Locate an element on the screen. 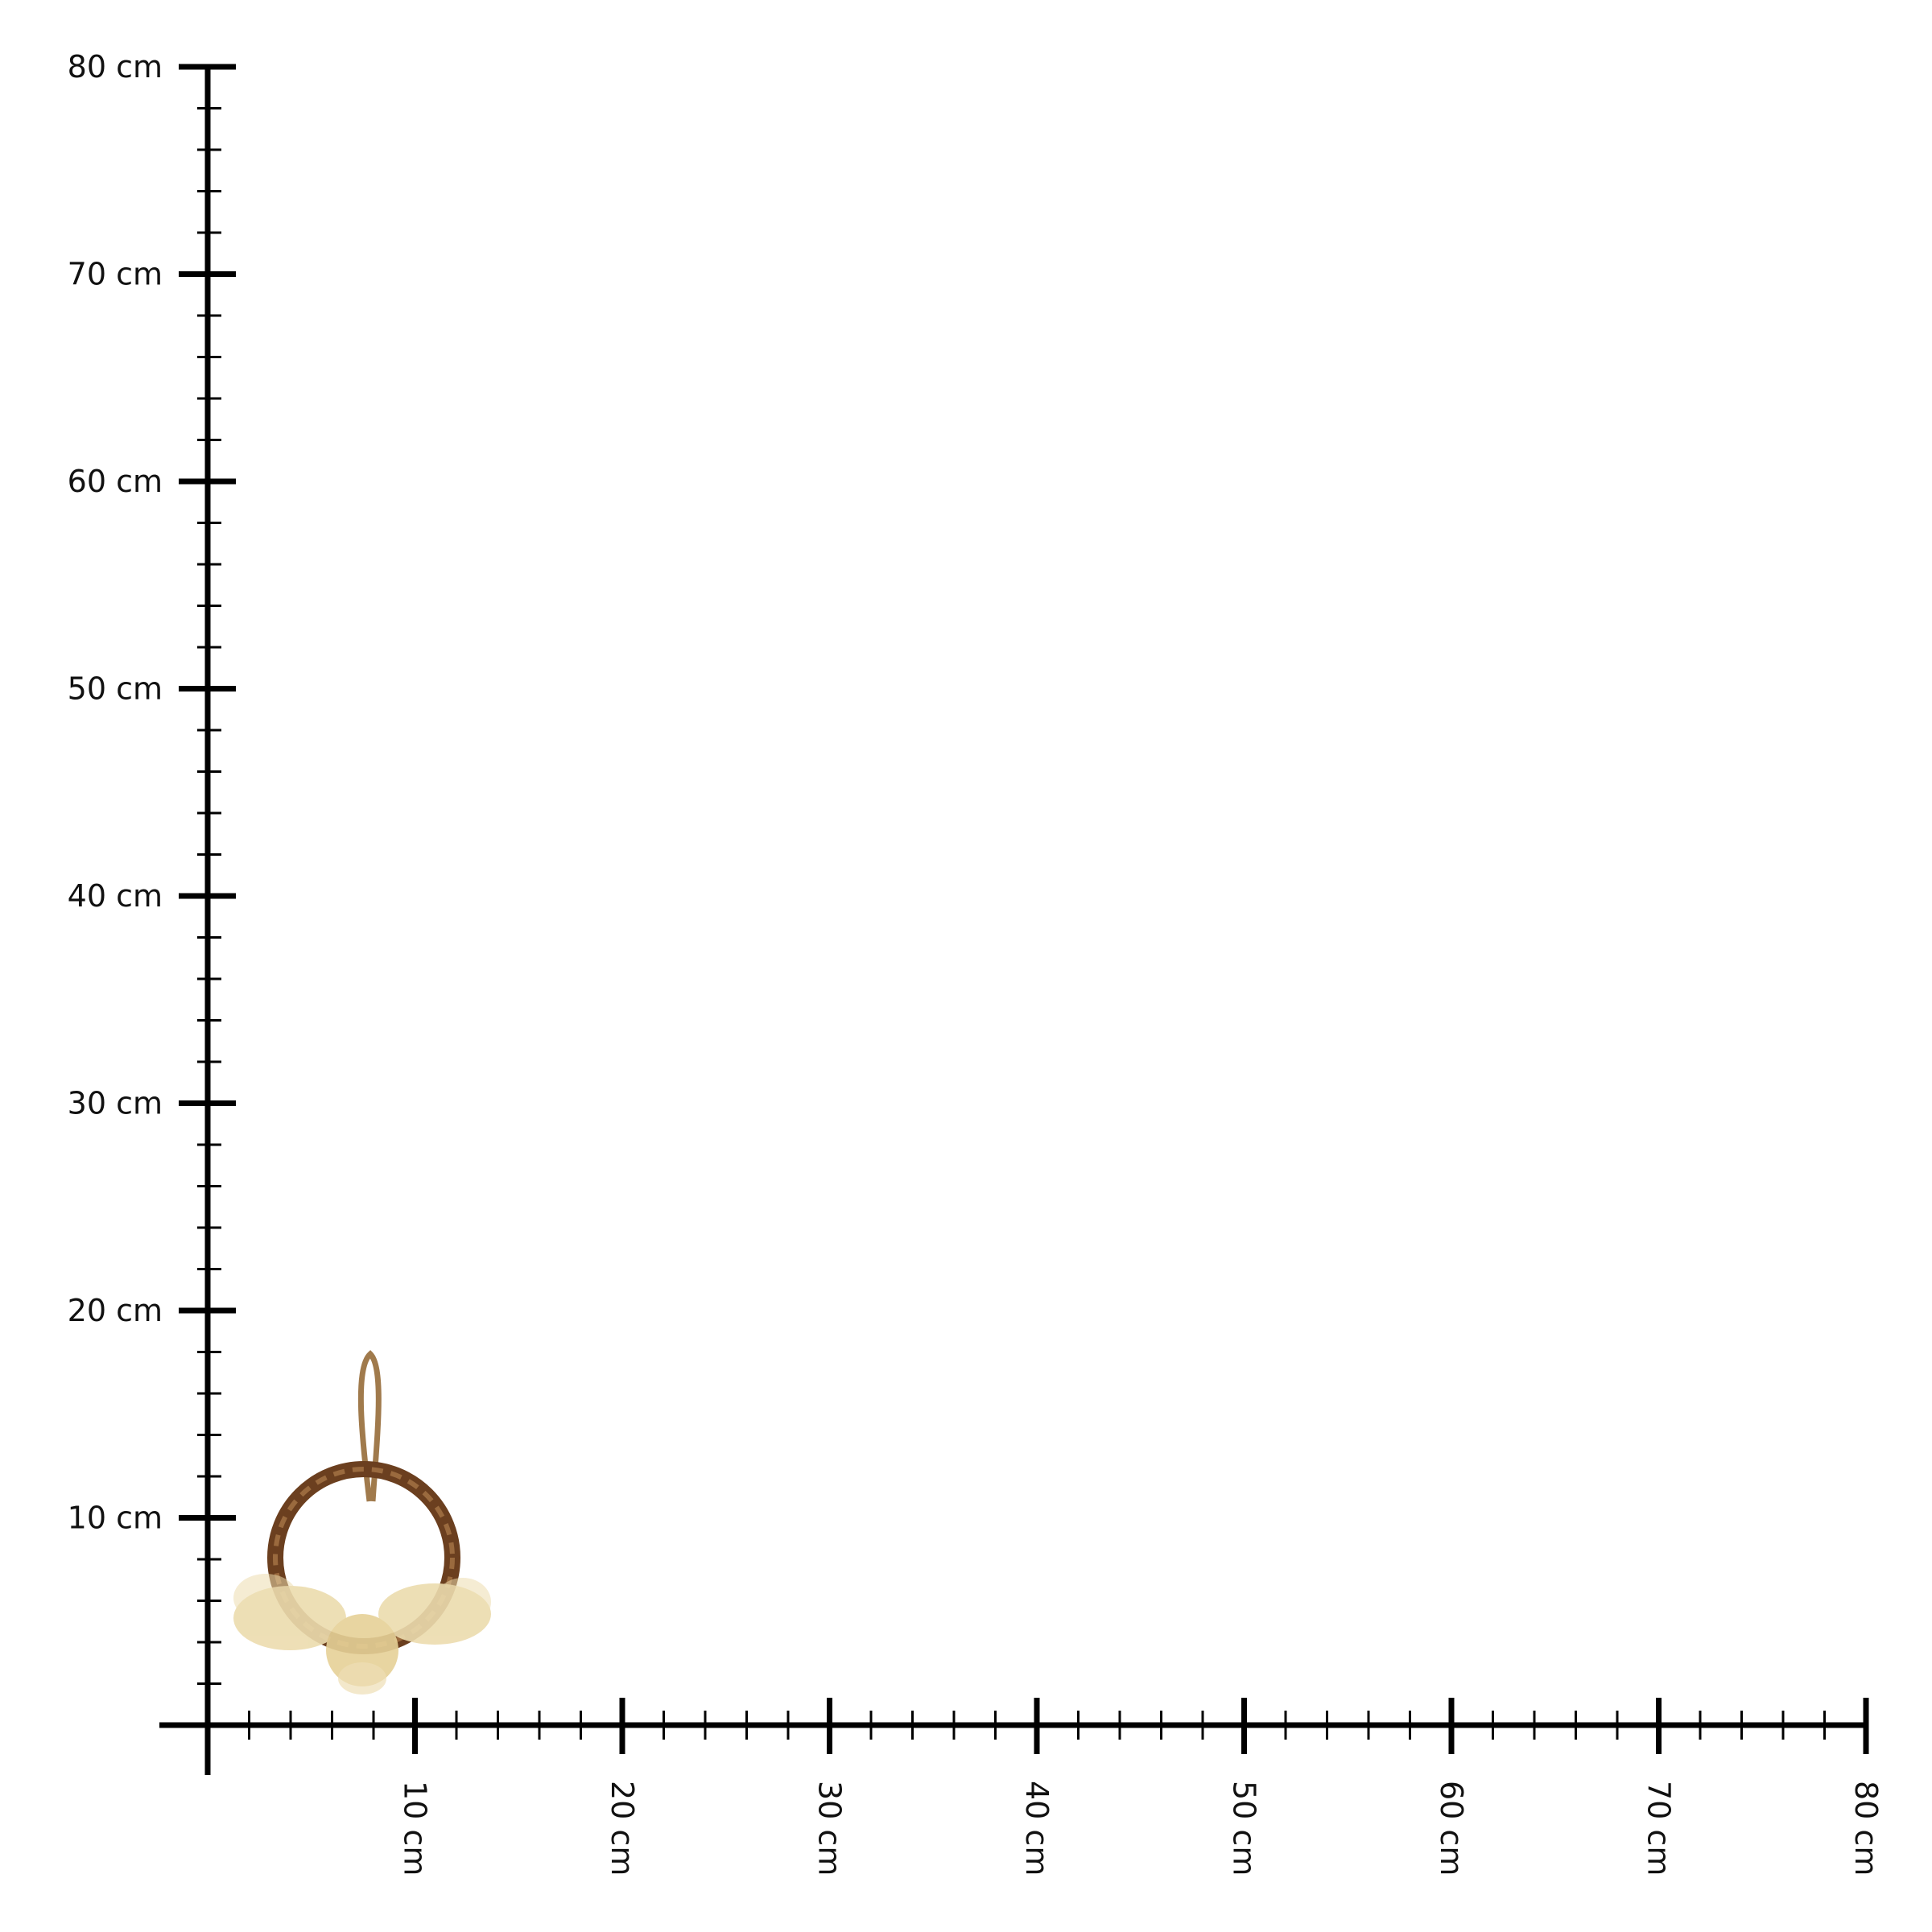 The width and height of the screenshot is (1932, 1932). y-tick-label: 40 cm is located at coordinates (116, 896).